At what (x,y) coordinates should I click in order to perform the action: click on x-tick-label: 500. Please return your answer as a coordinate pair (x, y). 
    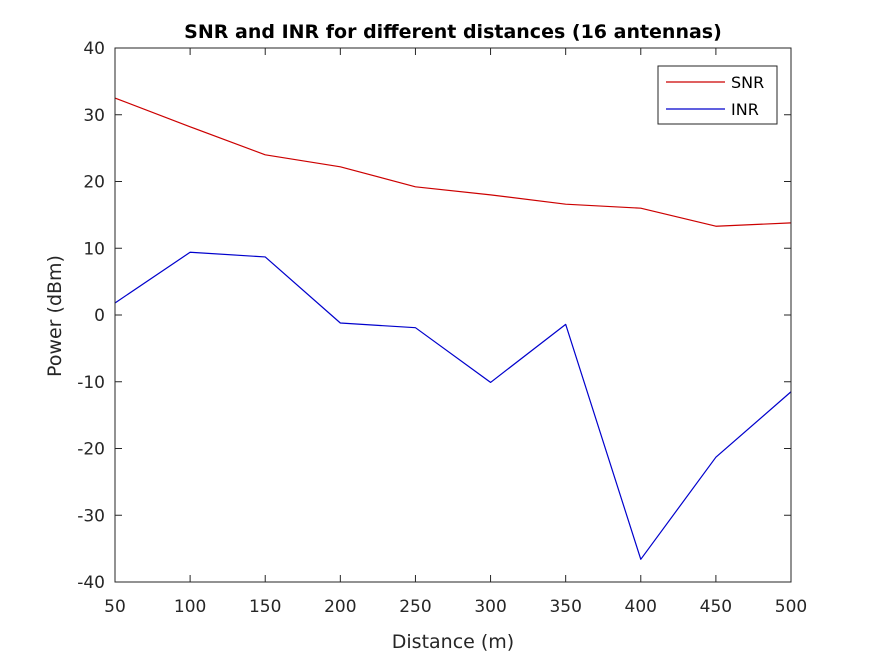
    Looking at the image, I should click on (791, 607).